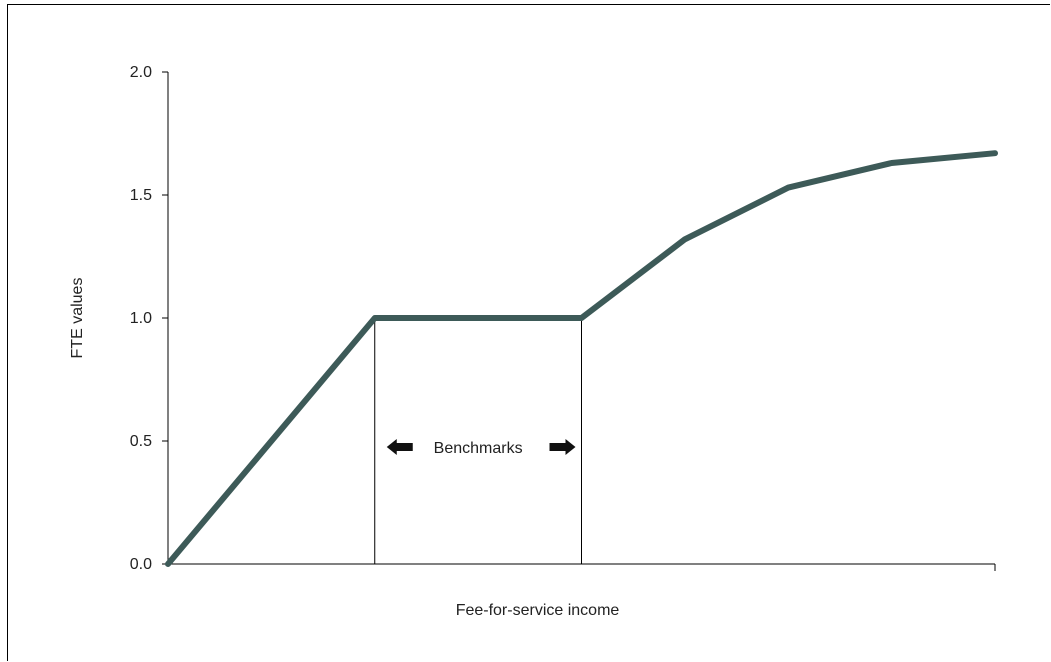 The image size is (1051, 662). Describe the element at coordinates (538, 610) in the screenshot. I see `x-axis-label: Fee-for-service income` at that location.